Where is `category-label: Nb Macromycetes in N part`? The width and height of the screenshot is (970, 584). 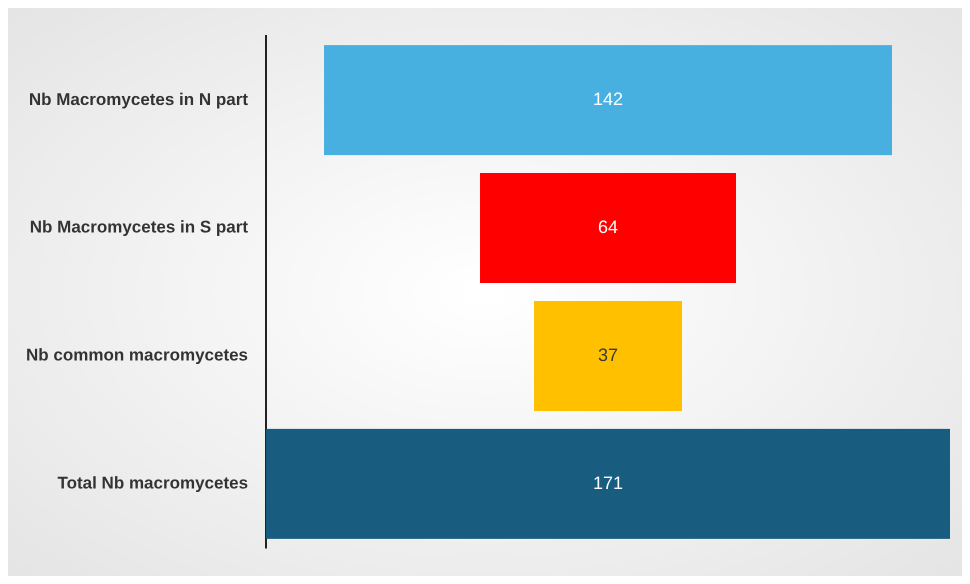 category-label: Nb Macromycetes in N part is located at coordinates (138, 99).